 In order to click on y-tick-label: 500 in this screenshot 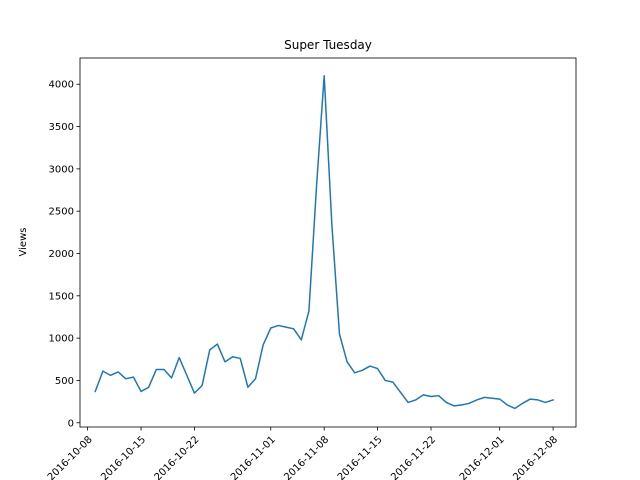, I will do `click(64, 381)`.